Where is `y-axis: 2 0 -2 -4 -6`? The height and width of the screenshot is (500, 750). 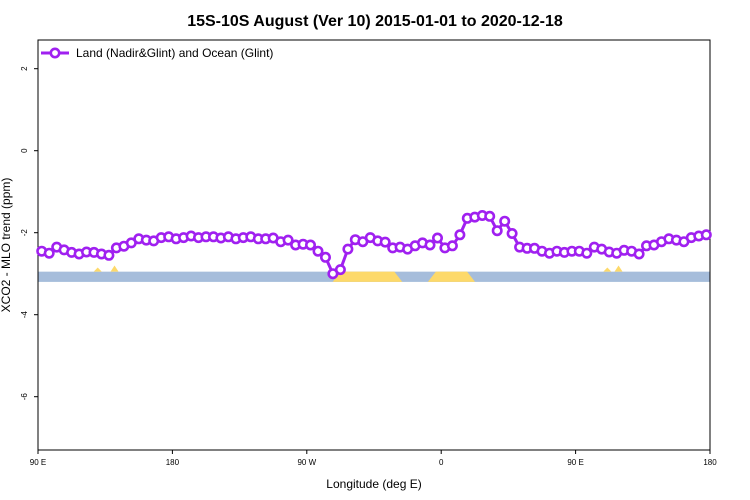
y-axis: 2 0 -2 -4 -6 is located at coordinates (29, 233).